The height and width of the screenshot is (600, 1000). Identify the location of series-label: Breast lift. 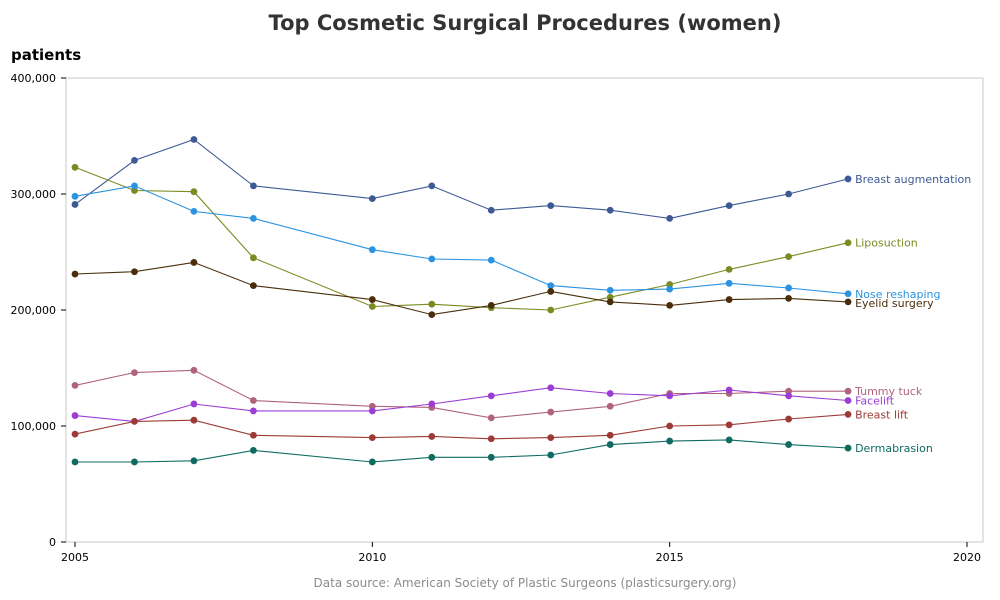
(882, 414).